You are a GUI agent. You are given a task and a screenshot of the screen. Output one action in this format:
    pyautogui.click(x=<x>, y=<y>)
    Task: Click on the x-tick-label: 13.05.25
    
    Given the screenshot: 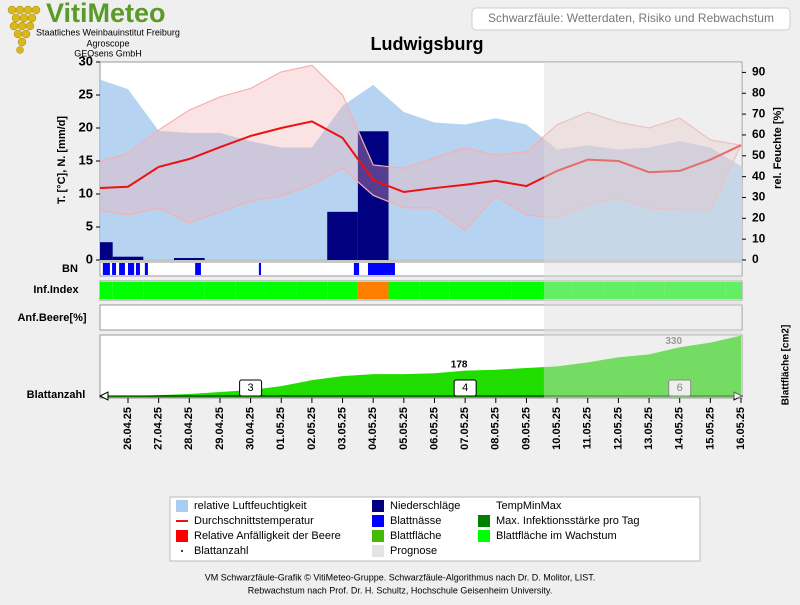 What is the action you would take?
    pyautogui.click(x=649, y=428)
    